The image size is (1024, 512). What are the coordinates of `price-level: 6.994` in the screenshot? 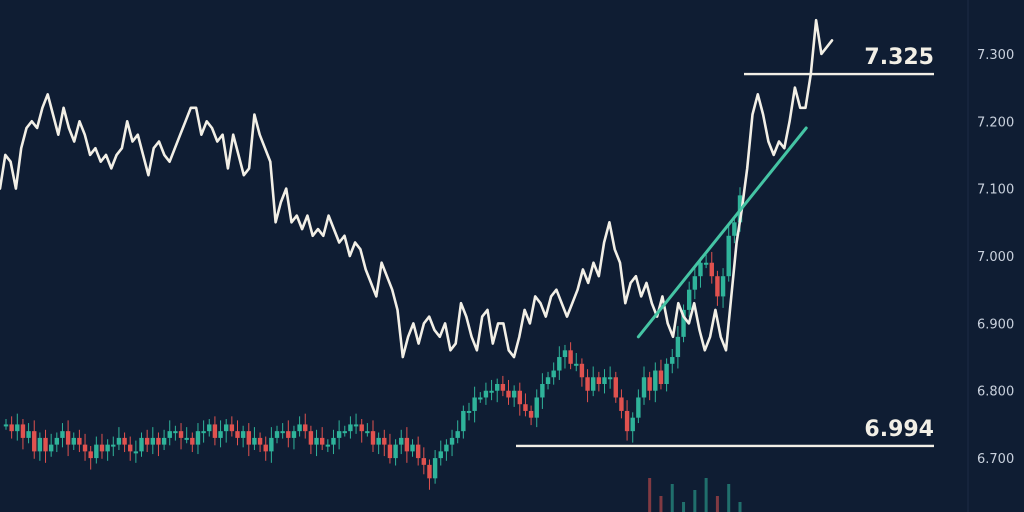 It's located at (725, 432).